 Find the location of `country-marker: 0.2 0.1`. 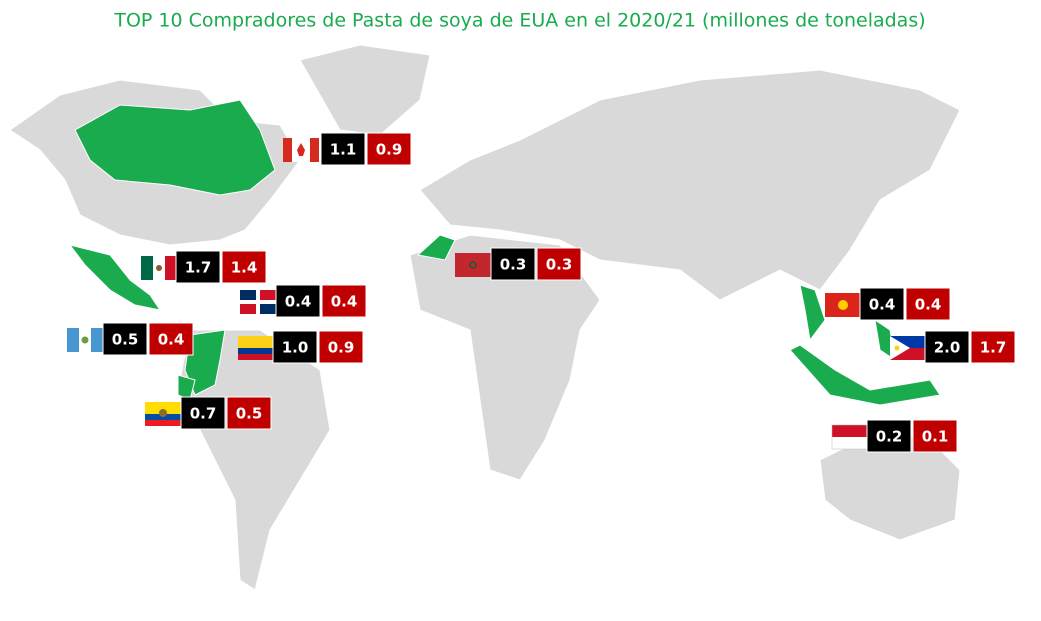

country-marker: 0.2 0.1 is located at coordinates (894, 436).